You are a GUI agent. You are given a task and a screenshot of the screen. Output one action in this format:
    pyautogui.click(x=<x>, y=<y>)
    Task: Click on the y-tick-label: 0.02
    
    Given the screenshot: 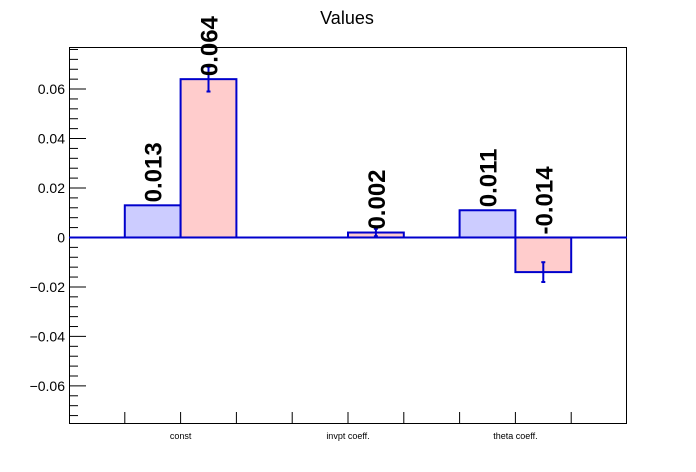 What is the action you would take?
    pyautogui.click(x=51, y=188)
    